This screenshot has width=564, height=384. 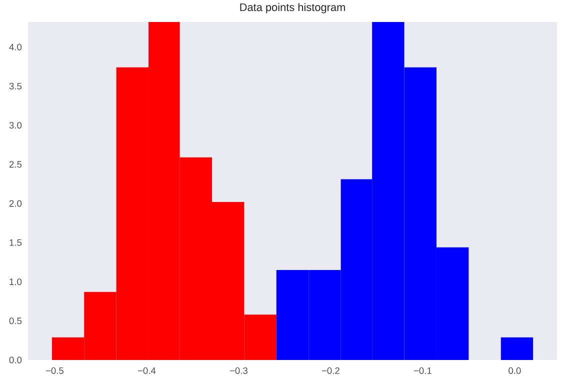 I want to click on chart-title: Data points histogram, so click(x=292, y=8).